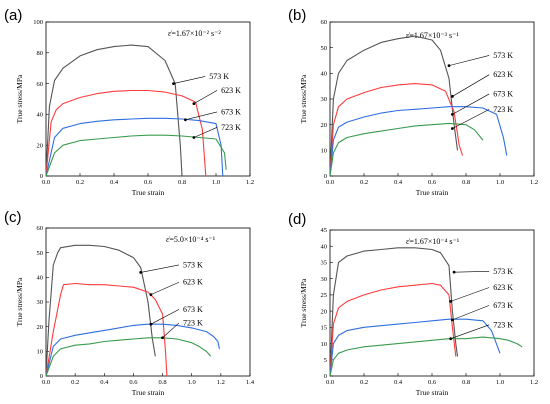 The image size is (550, 404). Describe the element at coordinates (297, 219) in the screenshot. I see `panel-label: (d)` at that location.